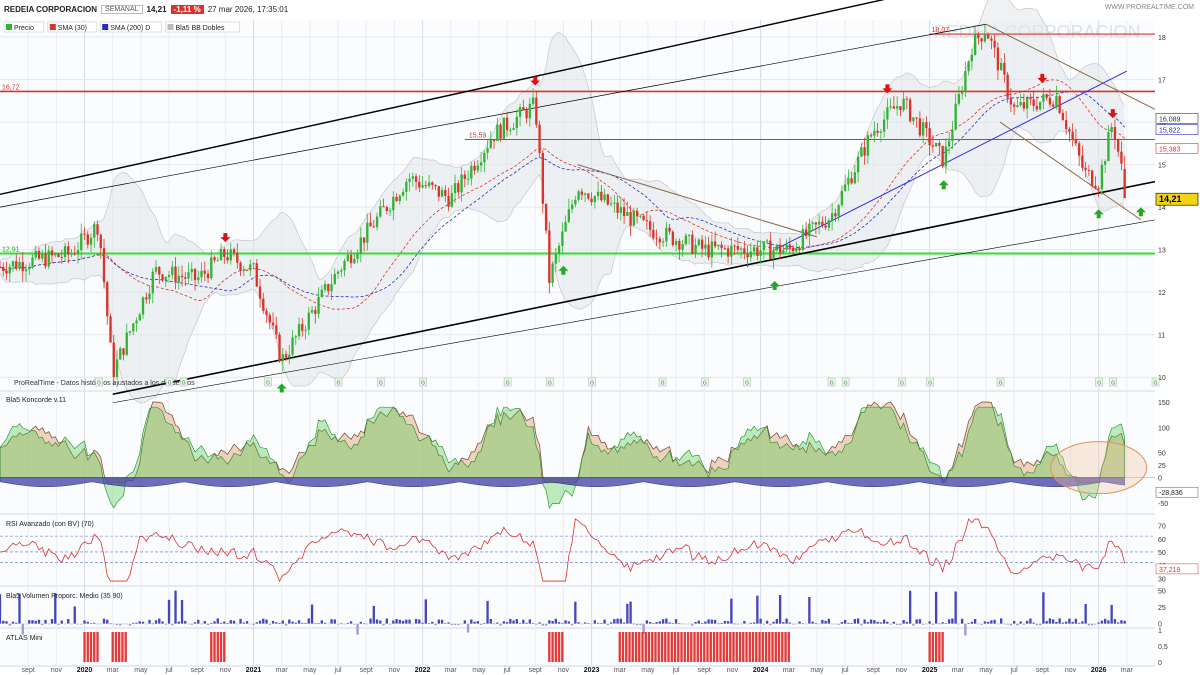 The height and width of the screenshot is (675, 1200). I want to click on buy-arrow-icon, so click(774, 286).